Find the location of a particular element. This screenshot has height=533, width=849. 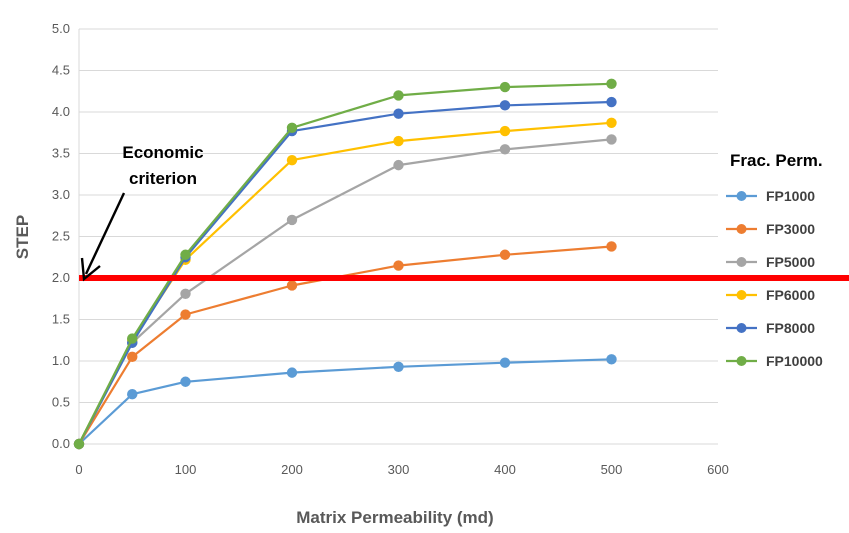

y-tick-label: 0.0 is located at coordinates (61, 443).